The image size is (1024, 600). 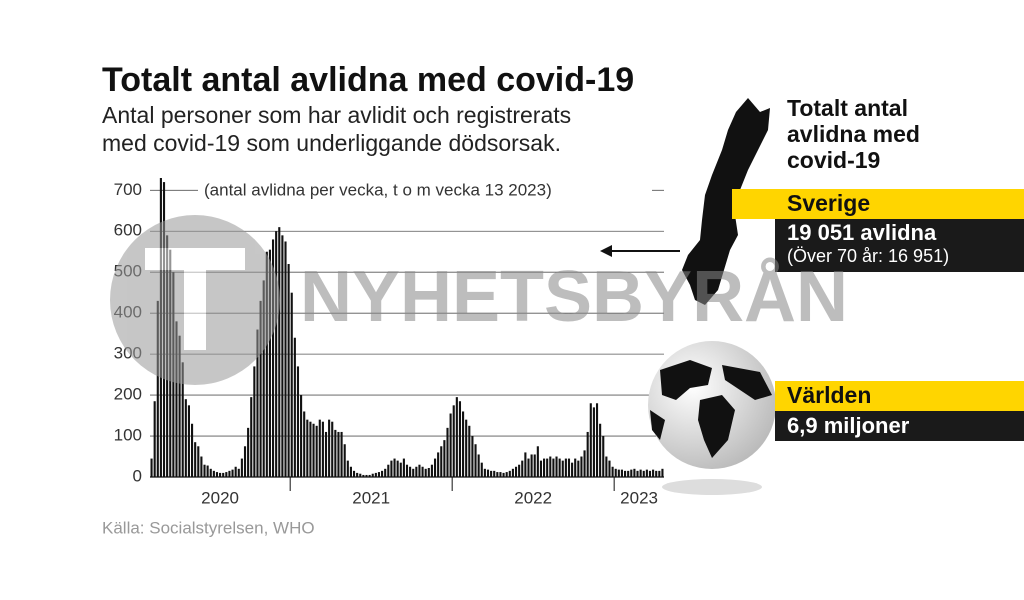 I want to click on x-tick-label: 2020, so click(x=220, y=497).